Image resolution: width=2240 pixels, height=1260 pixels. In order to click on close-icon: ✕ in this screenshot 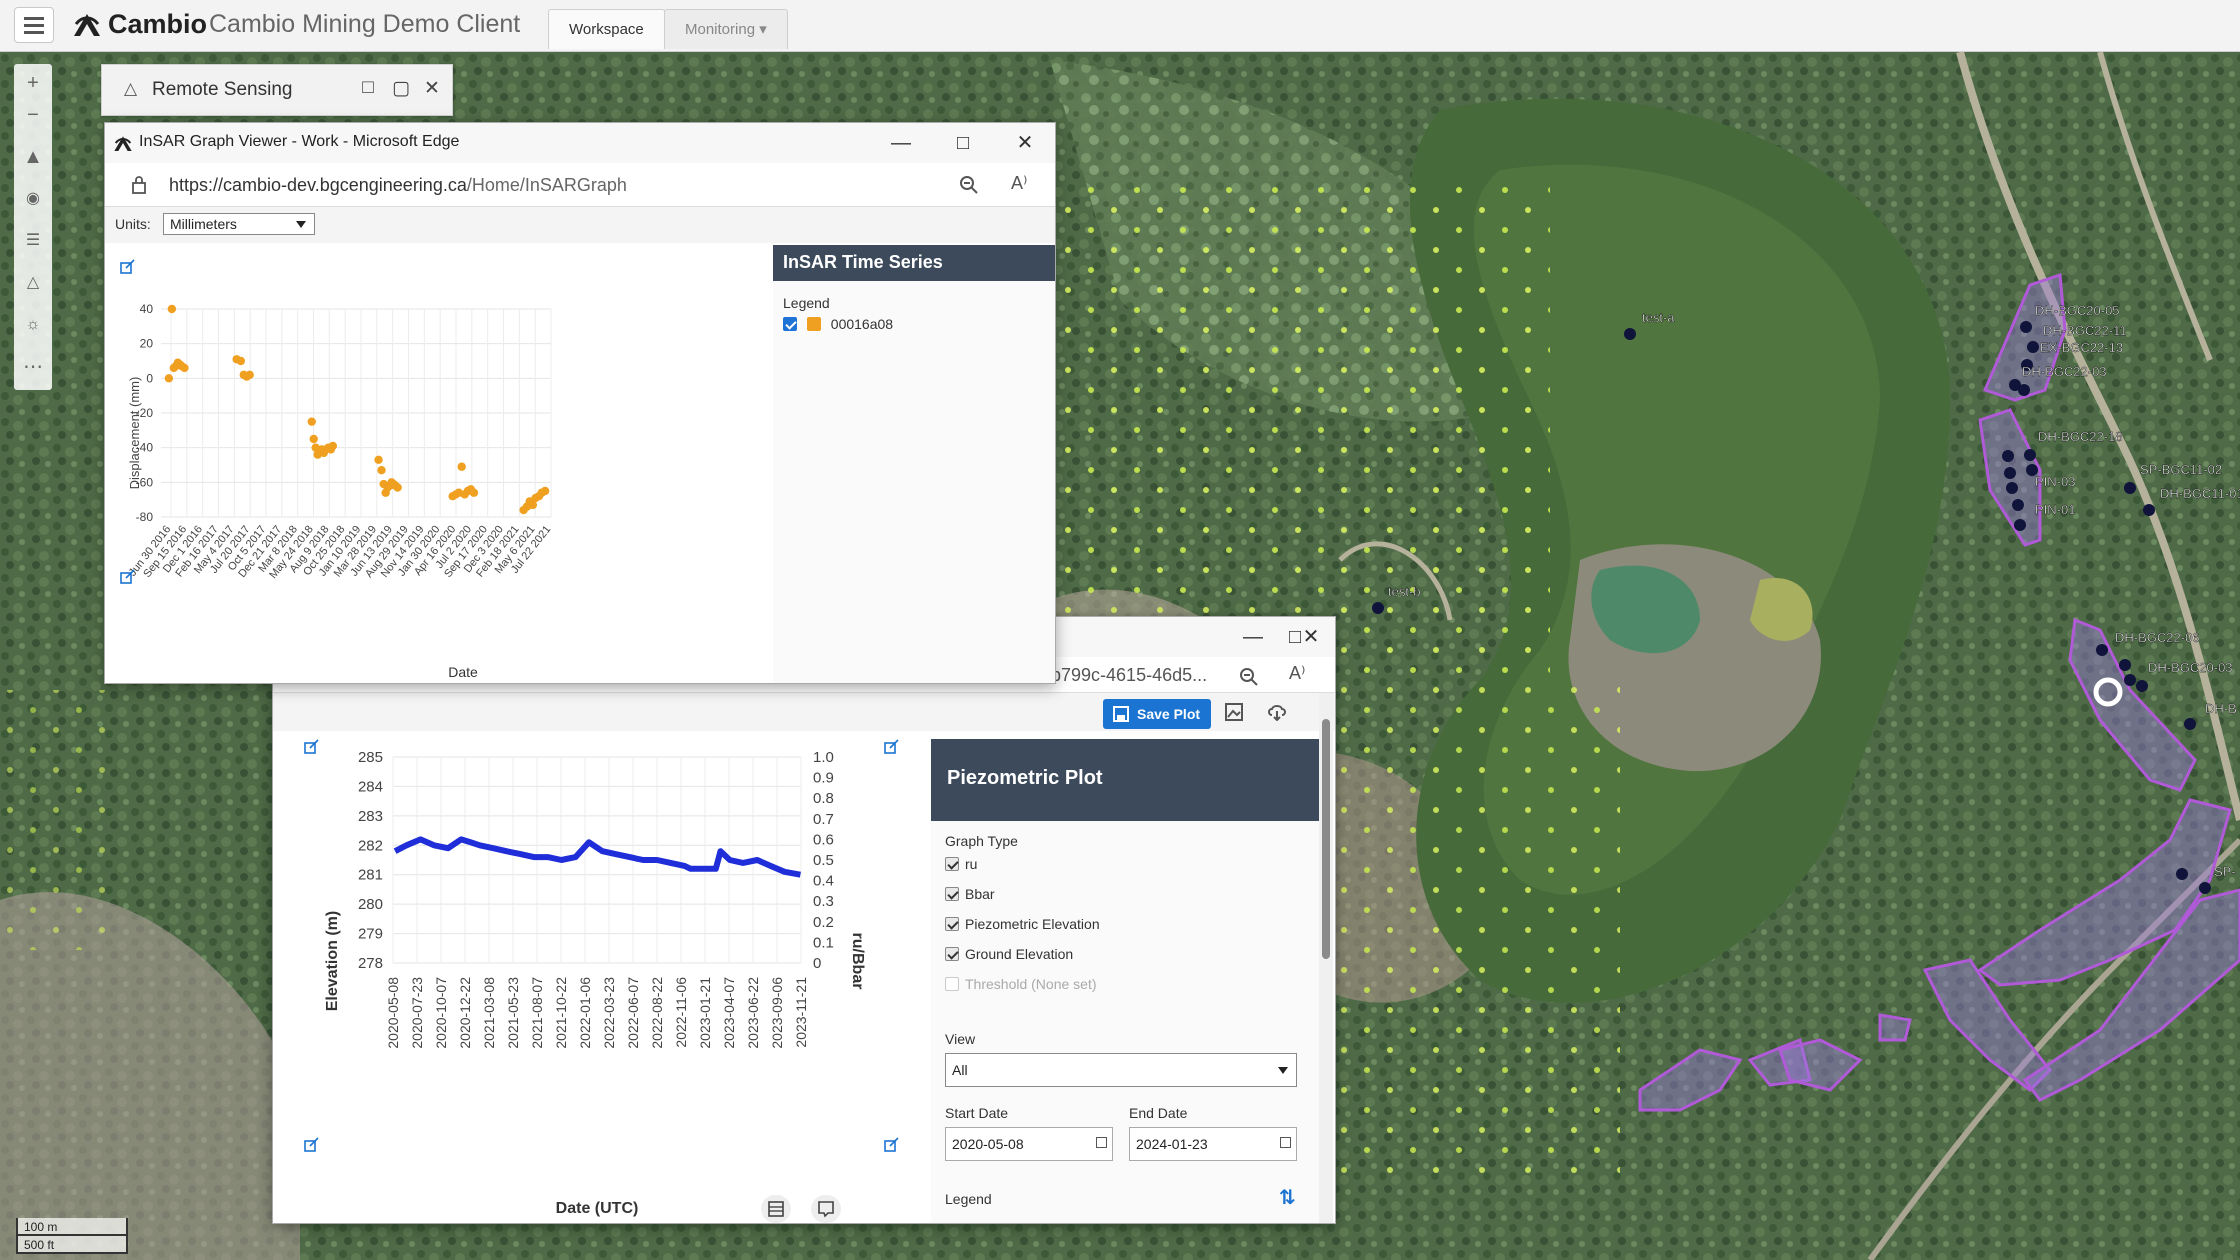, I will do `click(432, 88)`.